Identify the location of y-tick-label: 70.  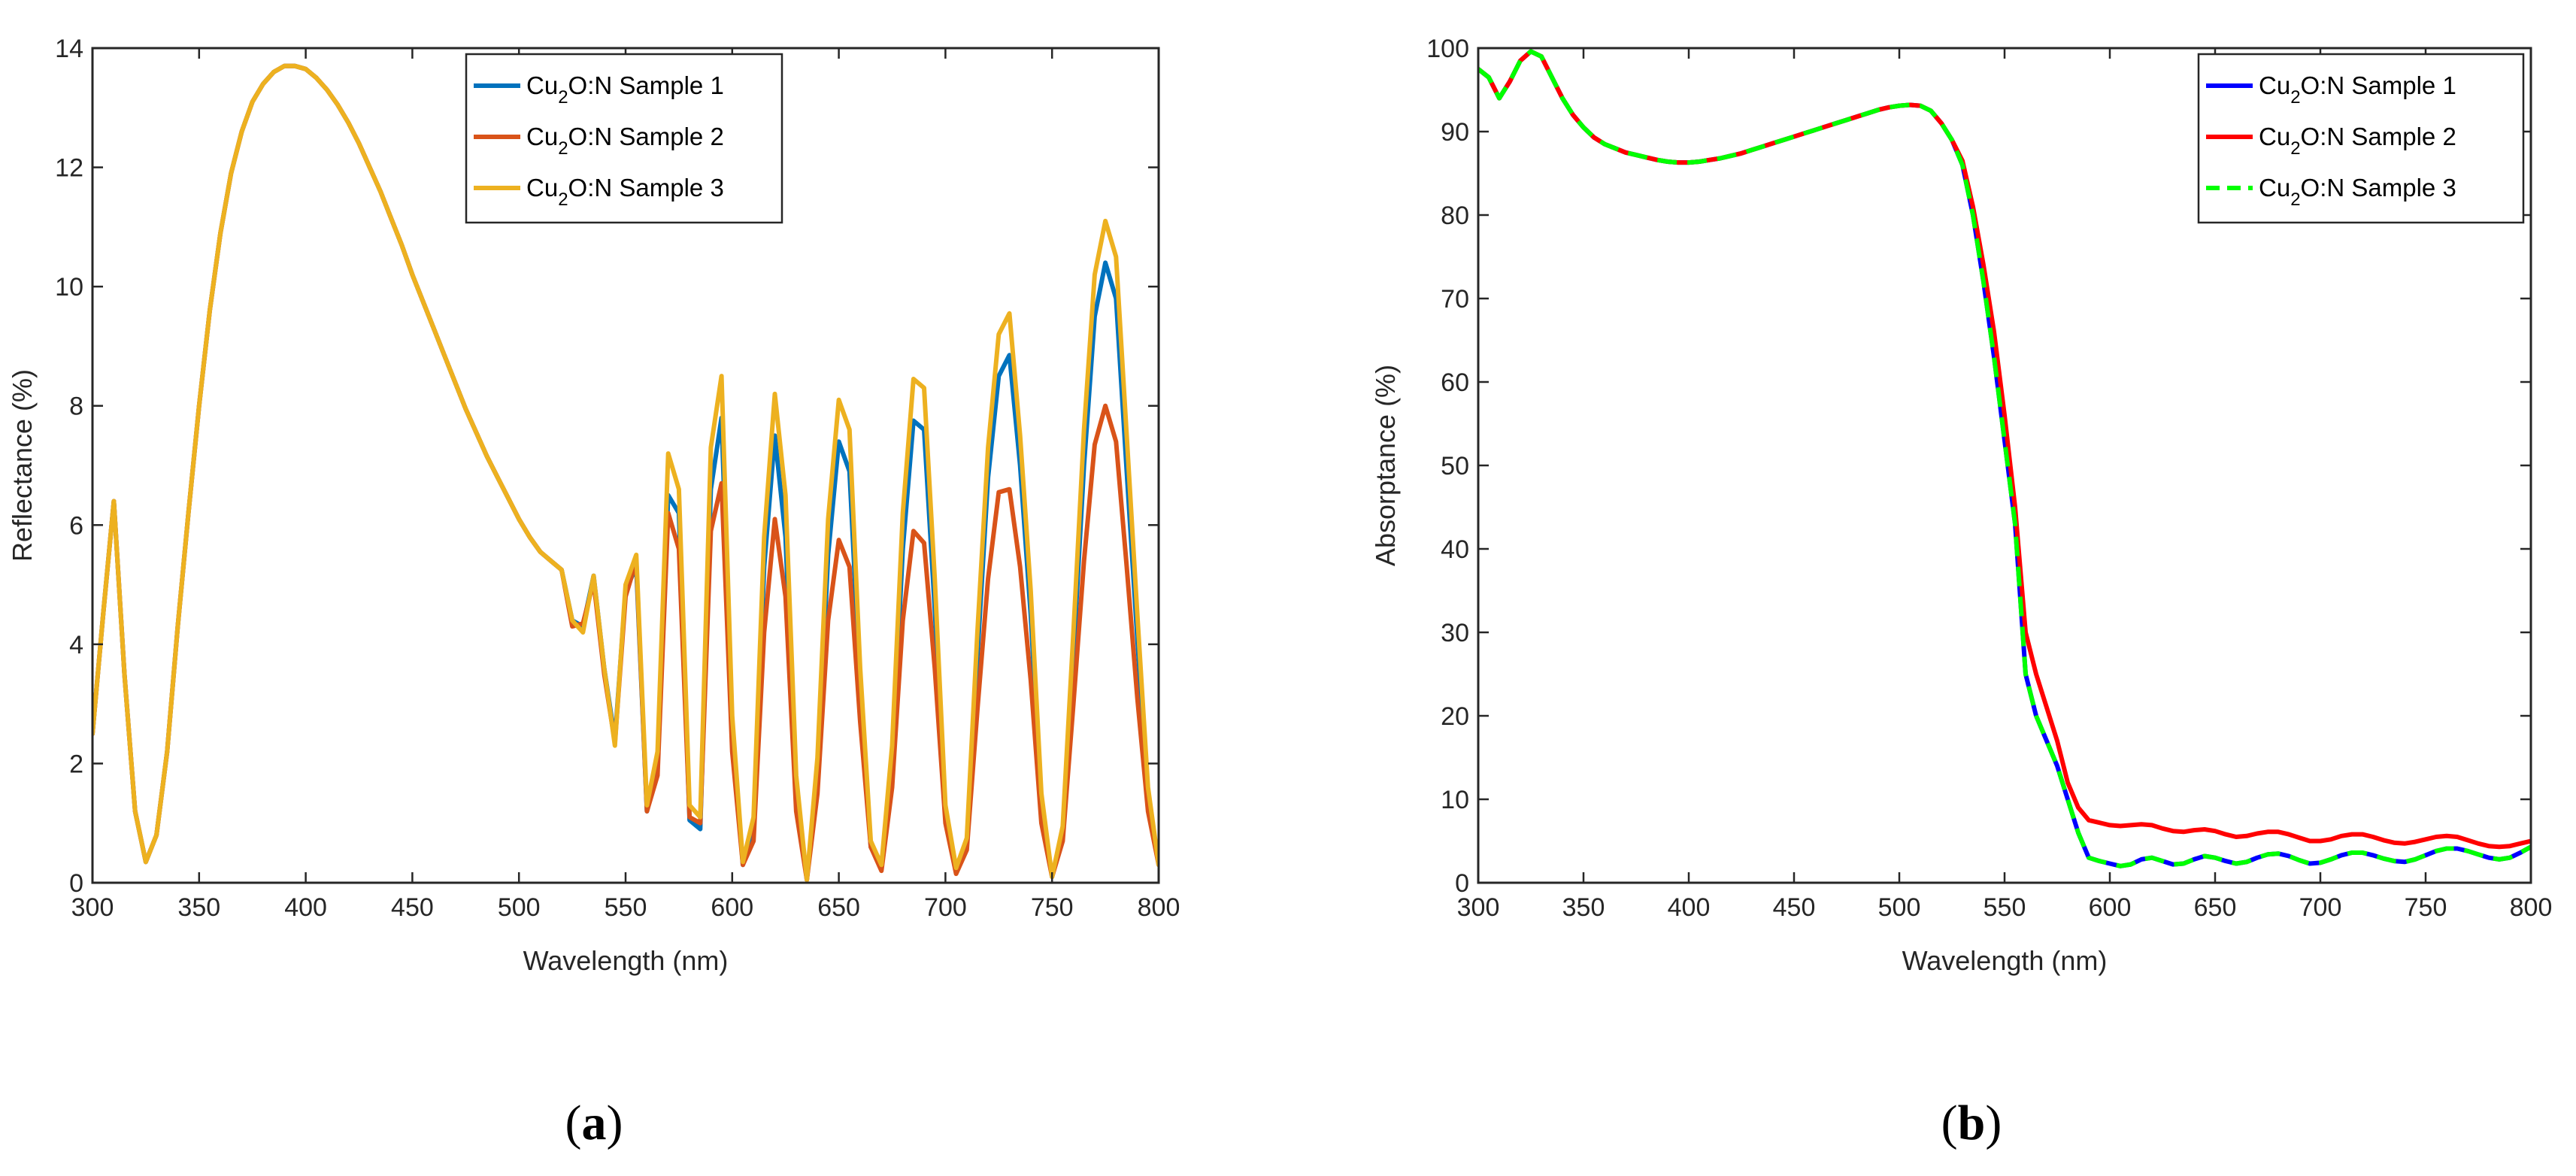
(1455, 299).